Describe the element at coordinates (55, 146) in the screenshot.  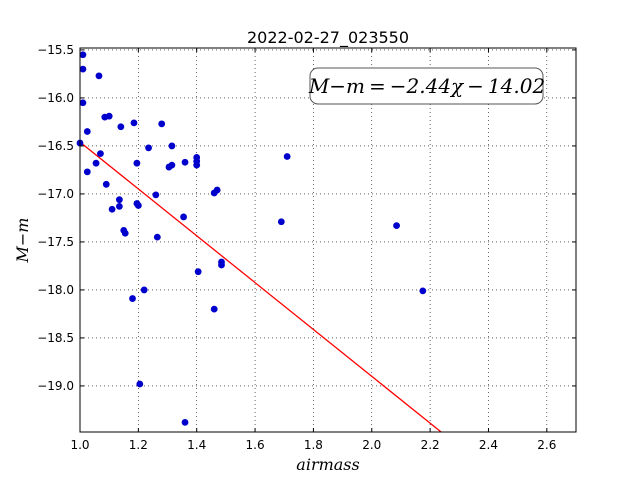
I see `y-tick-label: −16.5` at that location.